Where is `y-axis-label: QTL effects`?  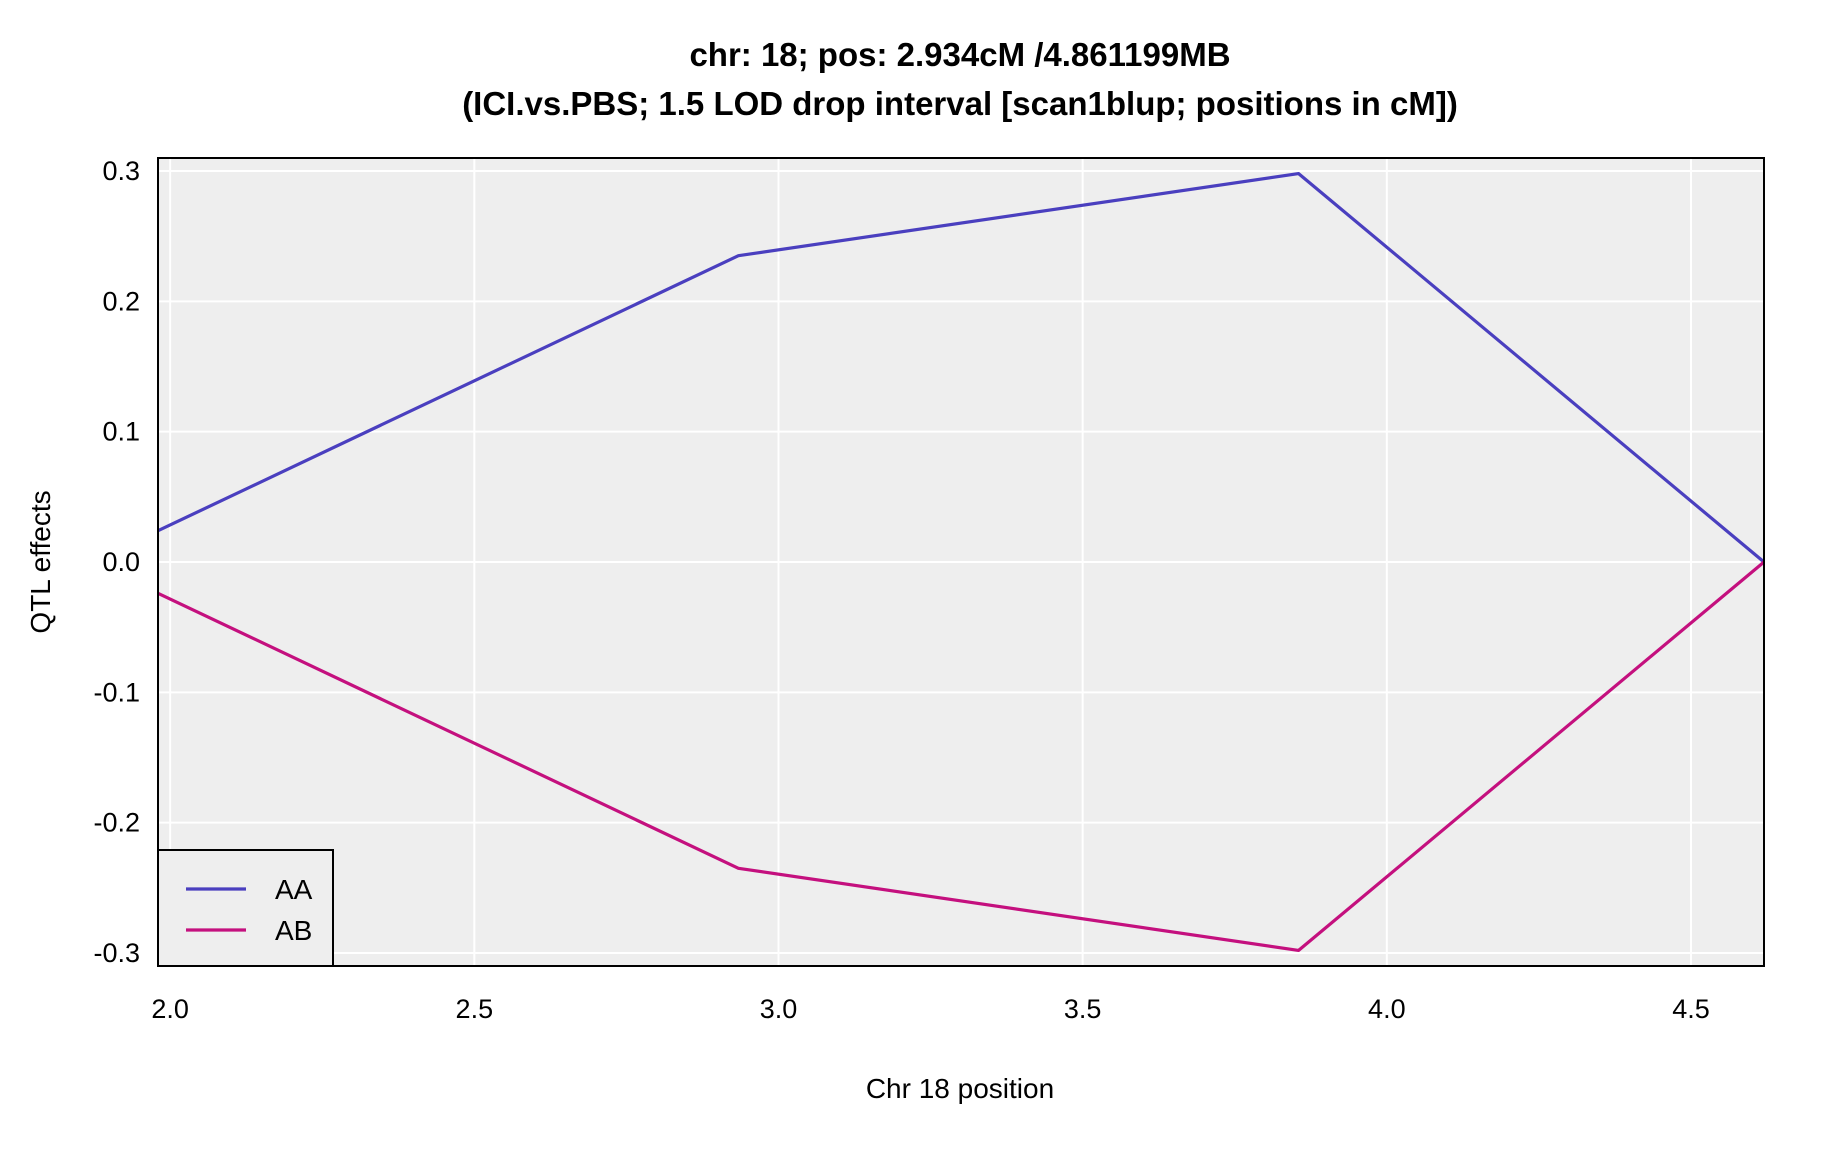 y-axis-label: QTL effects is located at coordinates (40, 561).